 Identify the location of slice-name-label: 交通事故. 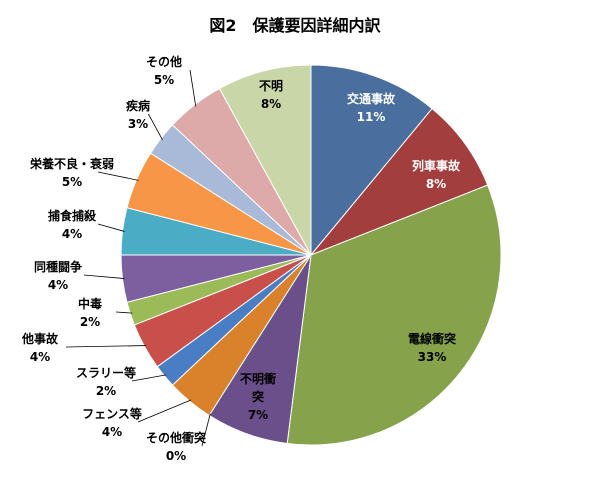
(371, 98).